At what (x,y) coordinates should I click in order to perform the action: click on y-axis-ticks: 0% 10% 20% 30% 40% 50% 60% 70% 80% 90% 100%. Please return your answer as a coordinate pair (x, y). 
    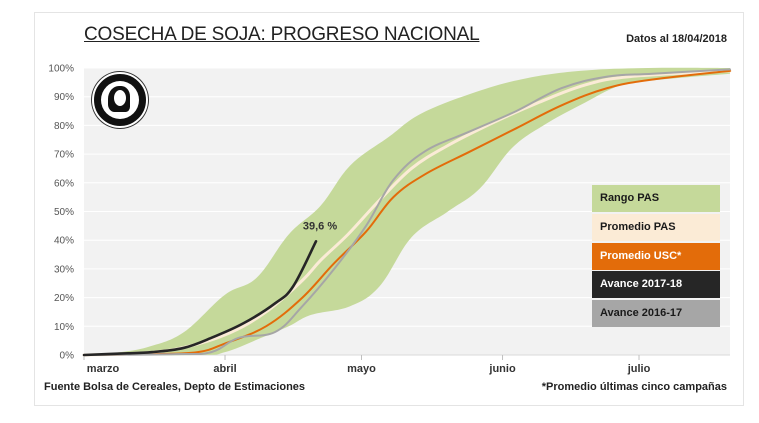
    Looking at the image, I should click on (61, 213).